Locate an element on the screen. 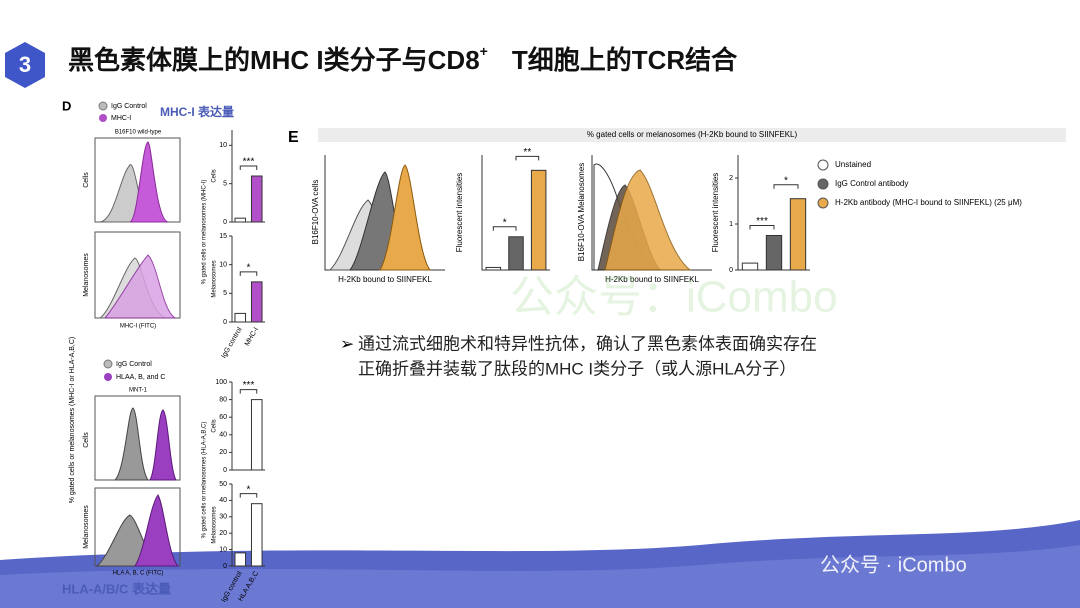 This screenshot has height=608, width=1080. x-label: MHC-I (FITC) is located at coordinates (138, 327).